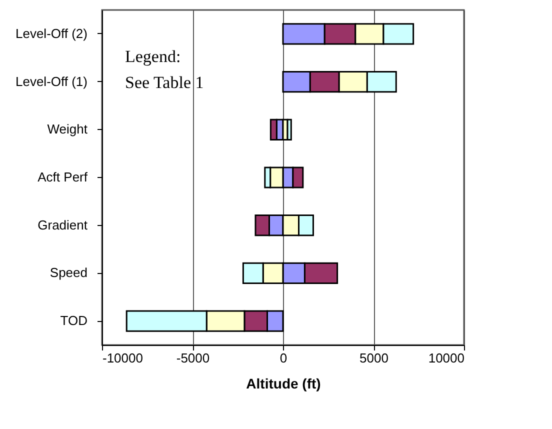 The height and width of the screenshot is (429, 552). Describe the element at coordinates (63, 224) in the screenshot. I see `y-tick-label: Gradient` at that location.